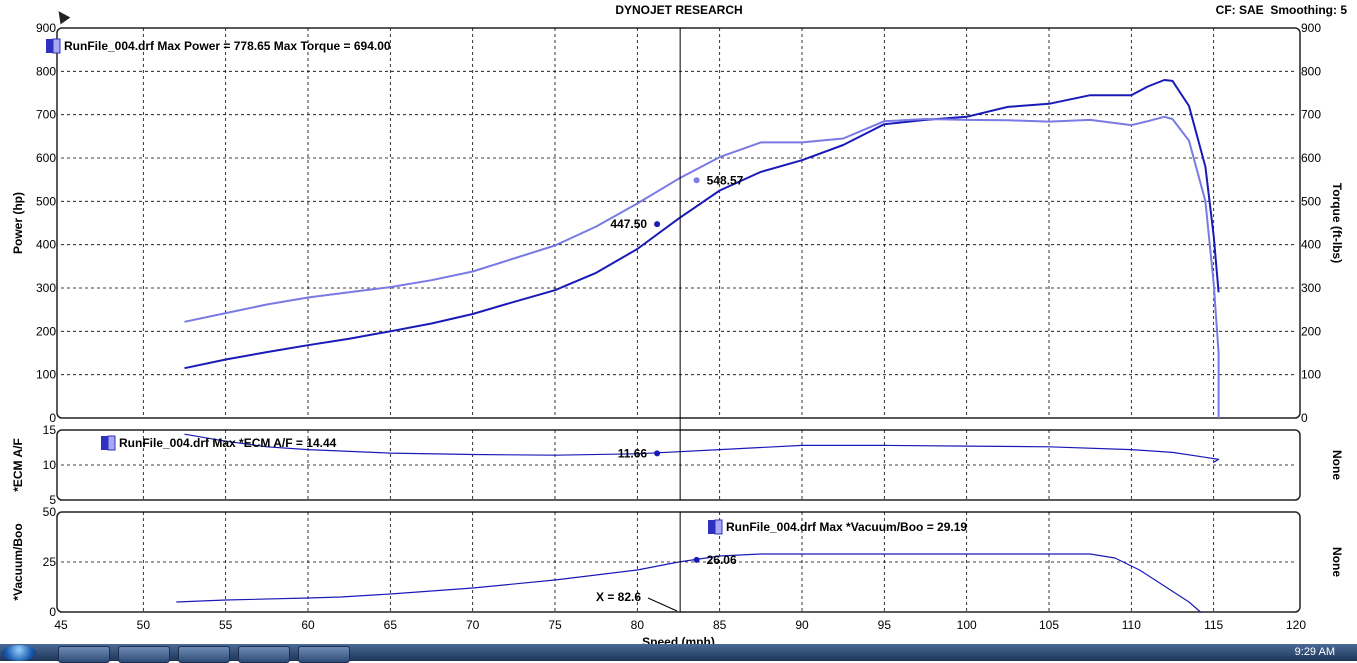  Describe the element at coordinates (391, 625) in the screenshot. I see `x-tick-label: 65` at that location.